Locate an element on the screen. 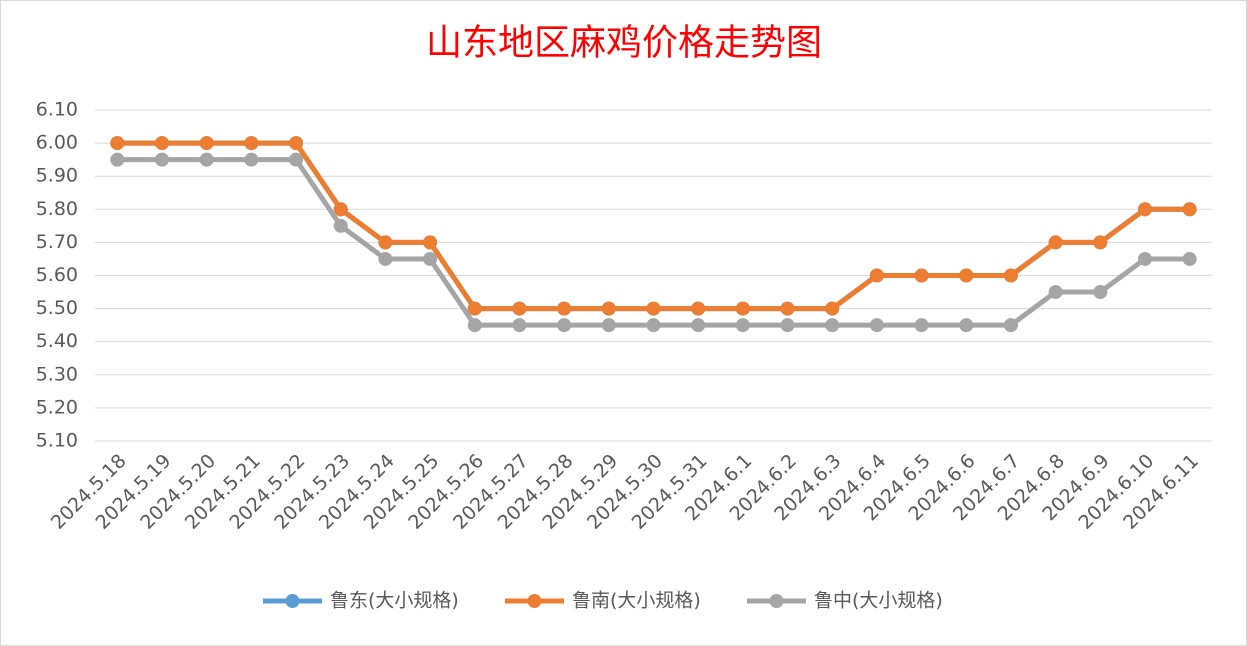 The height and width of the screenshot is (646, 1247). y-tick-label: 5.90 is located at coordinates (57, 176).